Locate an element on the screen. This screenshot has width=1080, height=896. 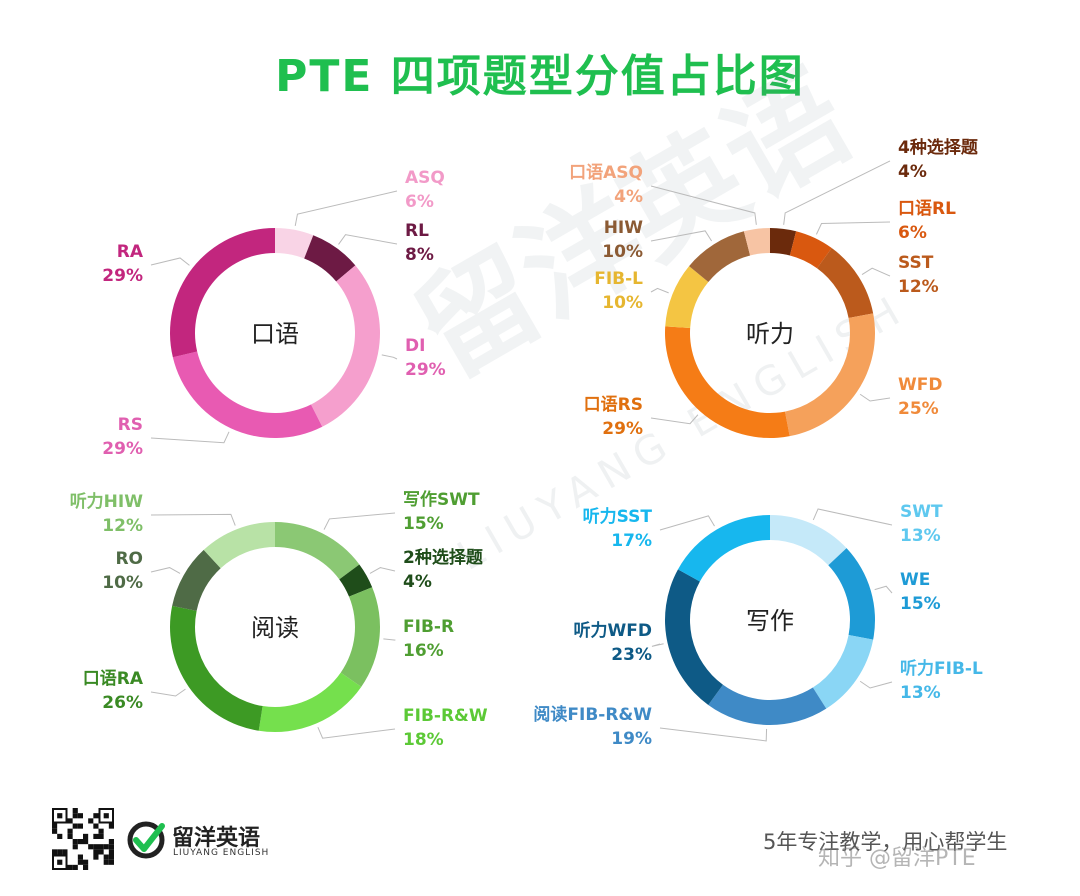
slice-label: SWT is located at coordinates (921, 512).